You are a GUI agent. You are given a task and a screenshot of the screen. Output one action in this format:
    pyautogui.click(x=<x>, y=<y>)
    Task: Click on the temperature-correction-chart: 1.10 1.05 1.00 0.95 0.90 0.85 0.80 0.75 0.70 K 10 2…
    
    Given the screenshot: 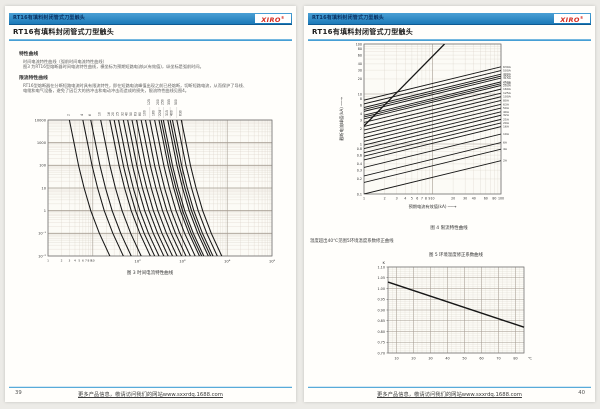 What is the action you would take?
    pyautogui.click(x=454, y=310)
    